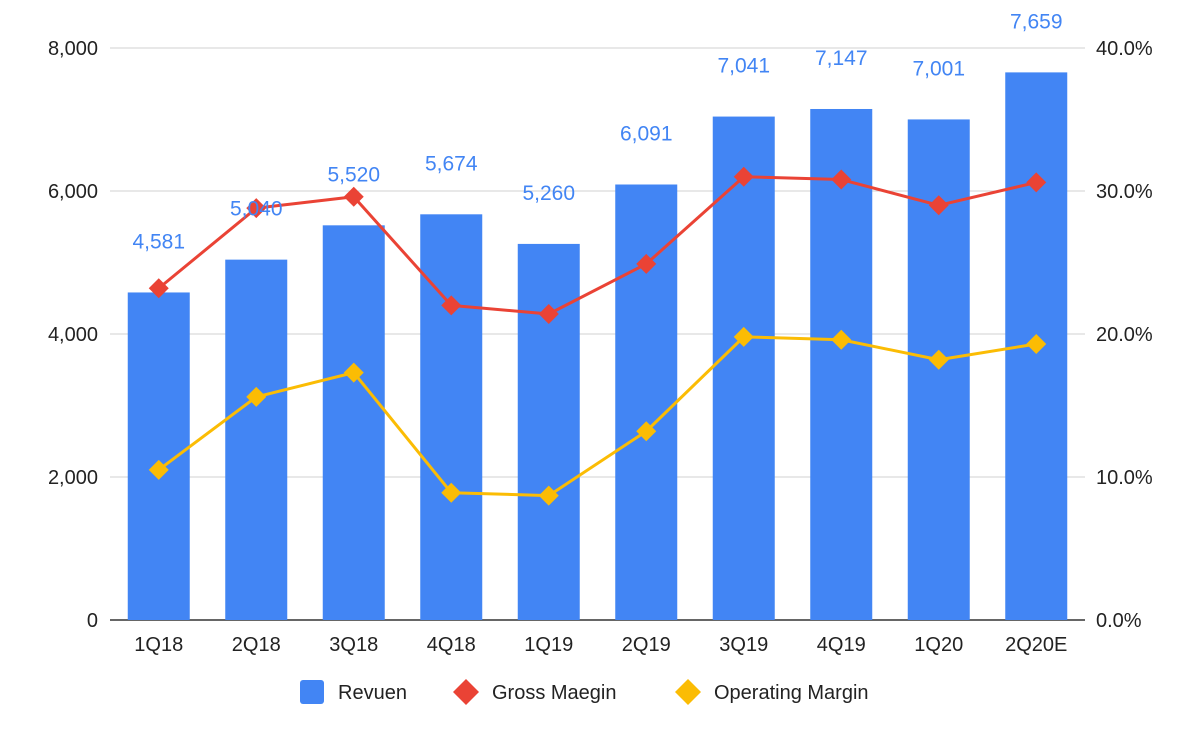 The height and width of the screenshot is (742, 1200). I want to click on x-axis-tick-label: 2Q20E, so click(1036, 645).